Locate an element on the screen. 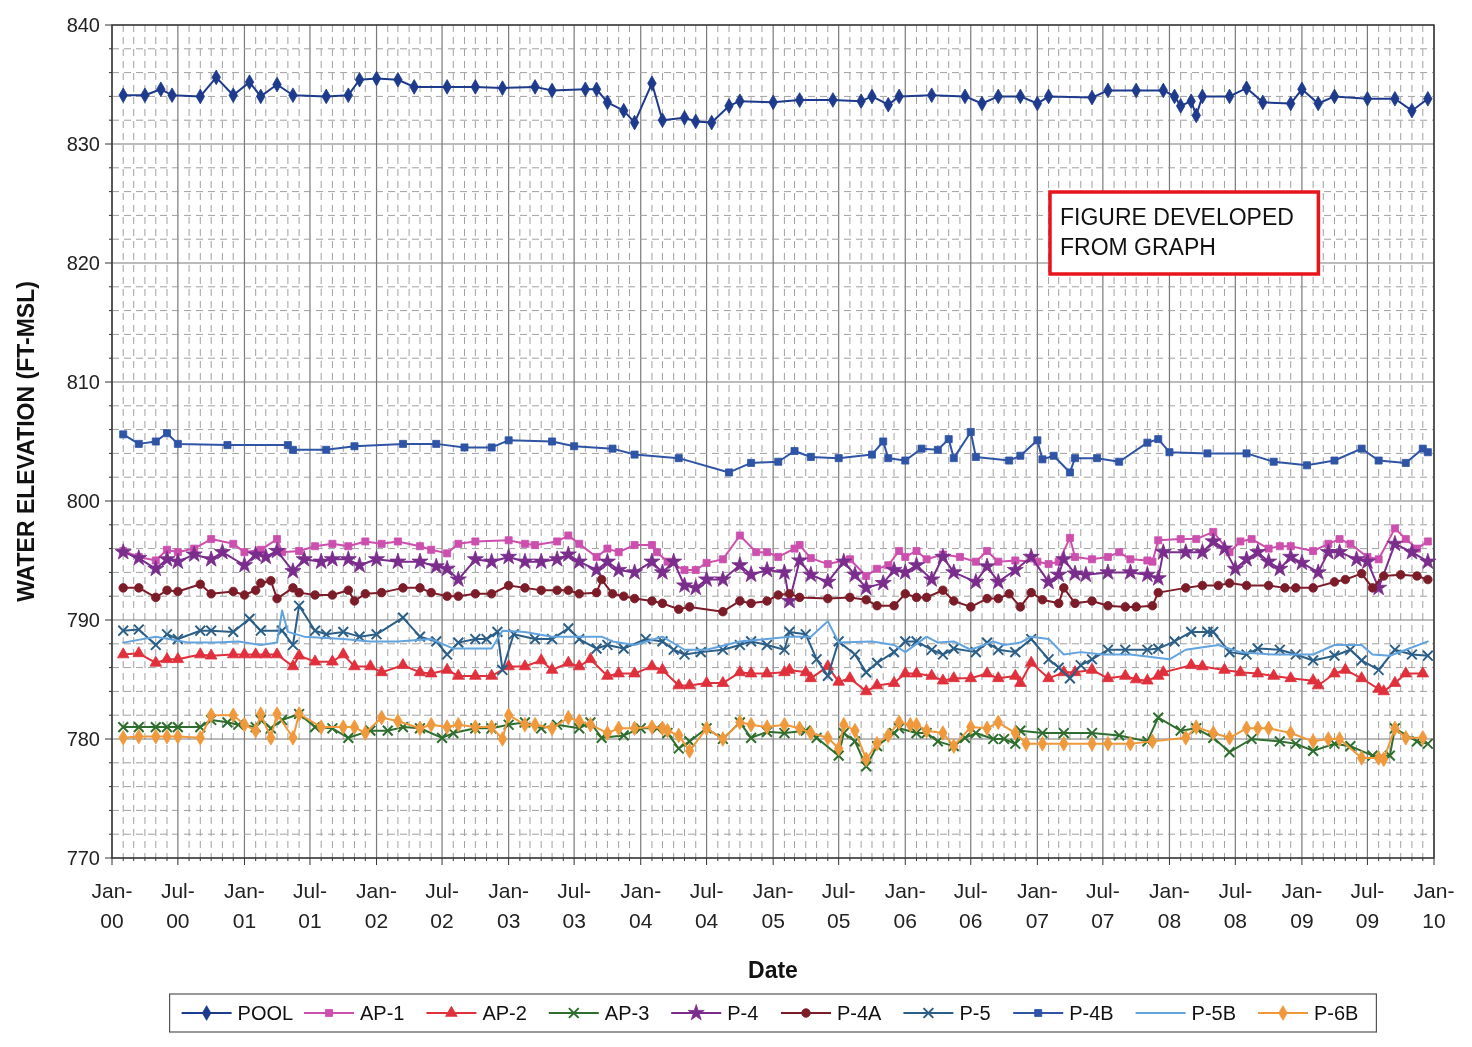 This screenshot has height=1047, width=1472. y-tick-label: 840 is located at coordinates (83, 25).